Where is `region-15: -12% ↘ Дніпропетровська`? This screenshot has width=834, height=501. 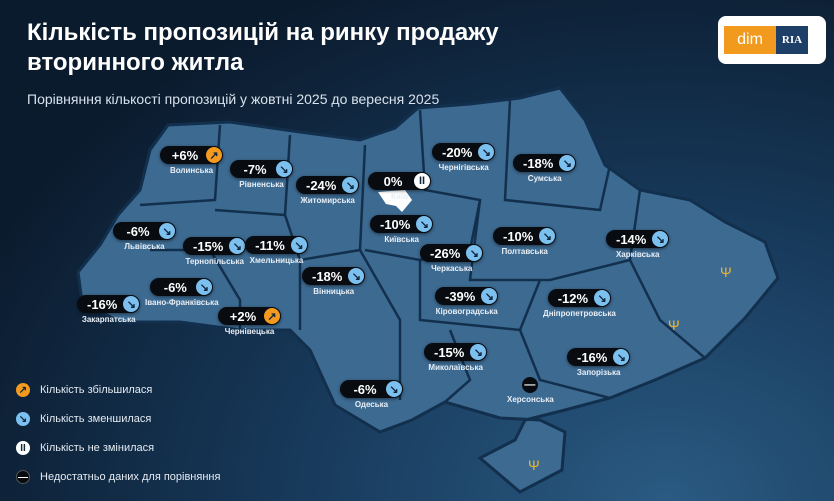
region-15: -12% ↘ Дніпропетровська is located at coordinates (579, 303).